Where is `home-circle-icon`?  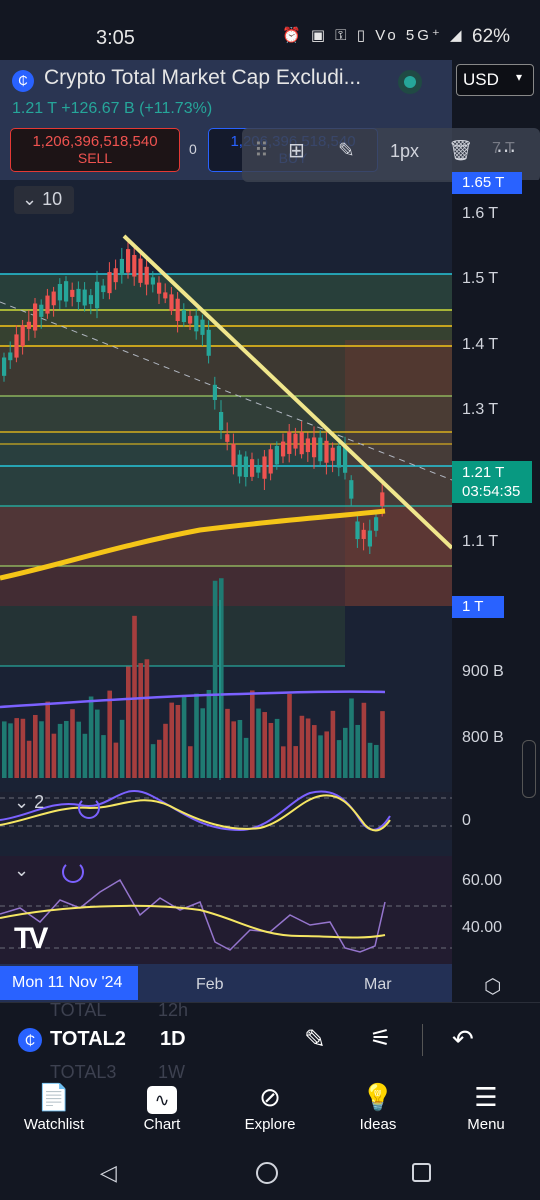
home-circle-icon is located at coordinates (267, 1173).